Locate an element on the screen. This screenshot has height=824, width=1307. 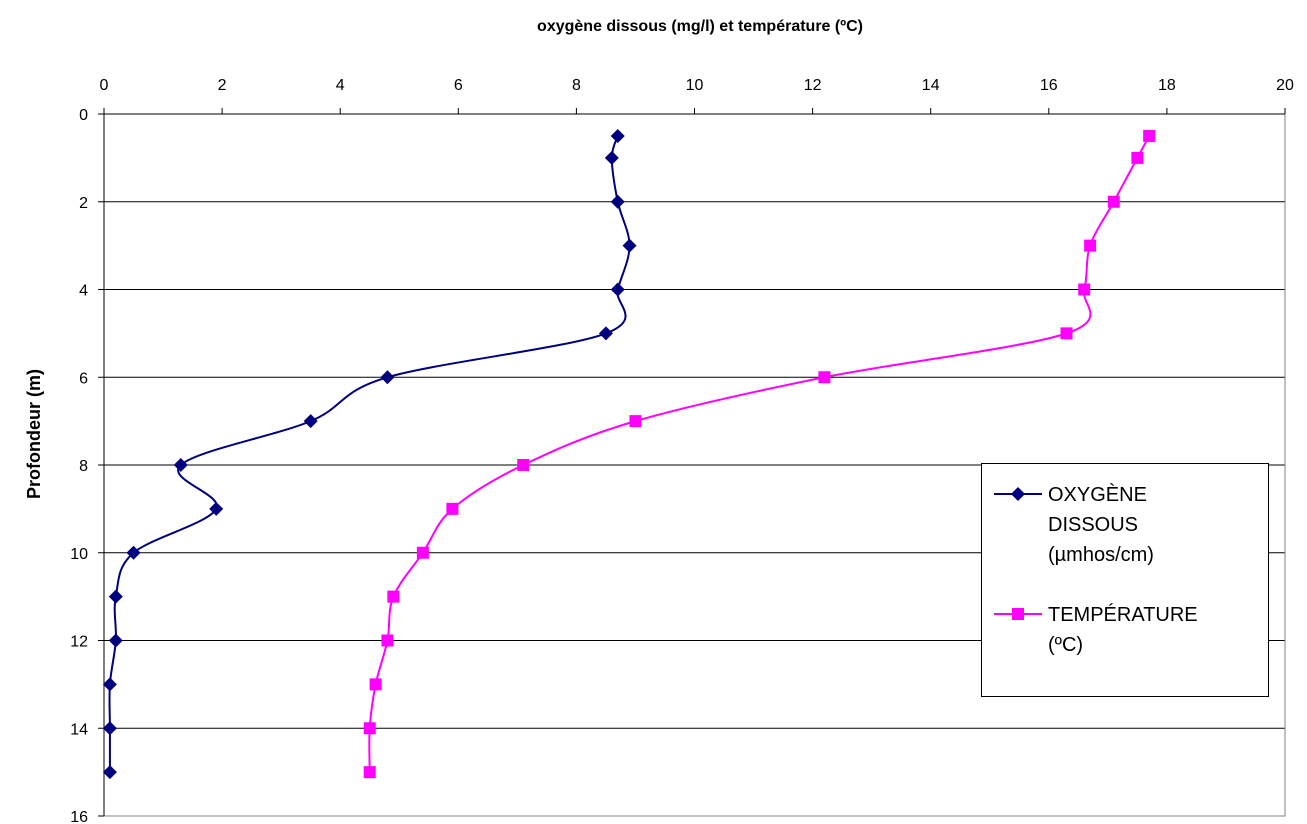
y-tick-label: 0 is located at coordinates (83, 115).